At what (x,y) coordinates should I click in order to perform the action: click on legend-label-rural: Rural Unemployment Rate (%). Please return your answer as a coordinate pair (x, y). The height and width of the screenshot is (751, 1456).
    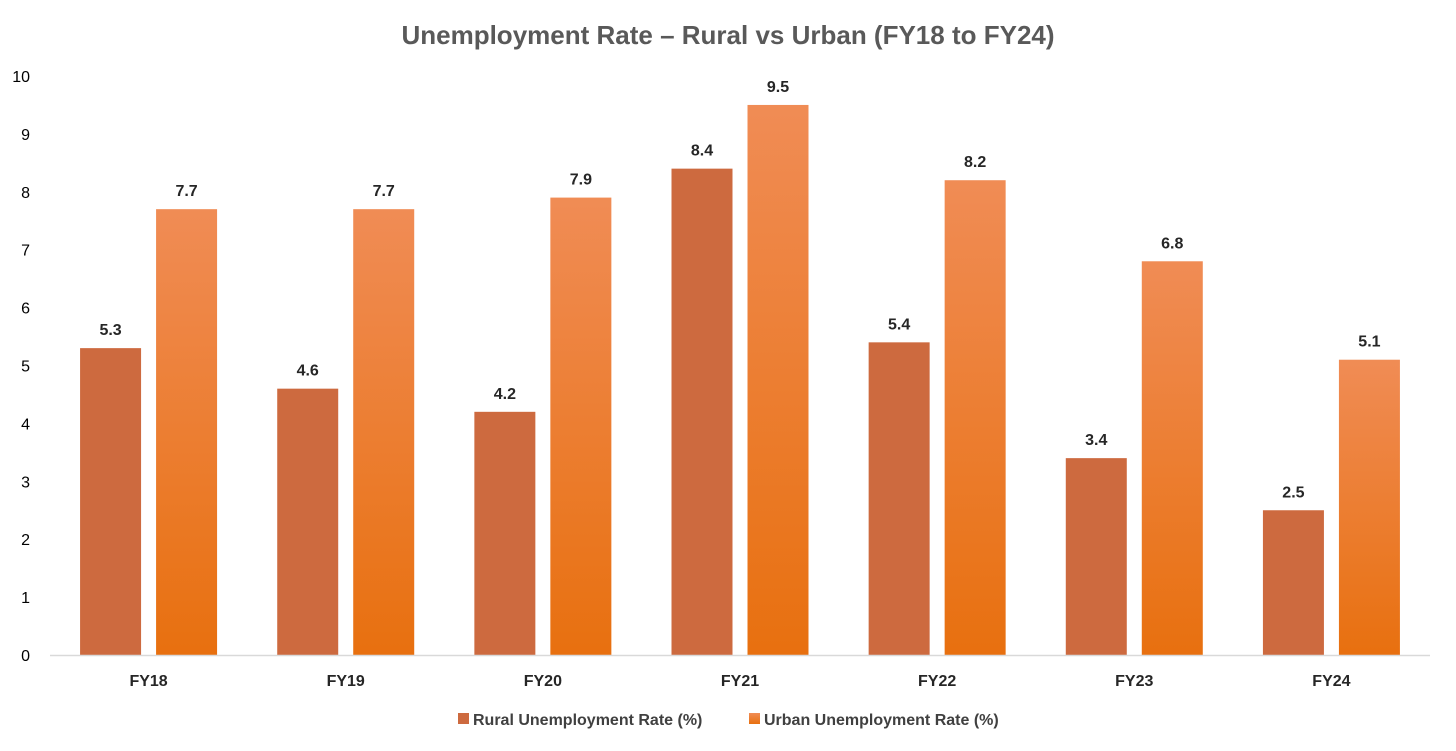
    Looking at the image, I should click on (587, 720).